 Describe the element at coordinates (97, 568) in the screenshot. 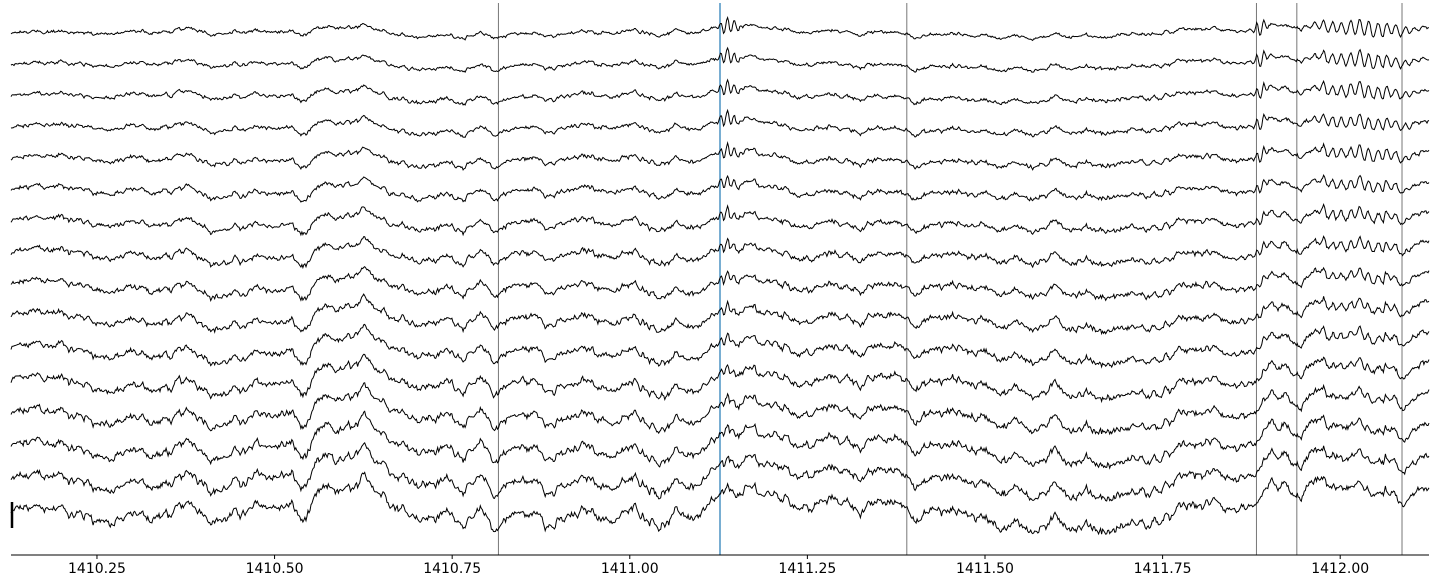

I see `x-tick-label: 1410.25` at that location.